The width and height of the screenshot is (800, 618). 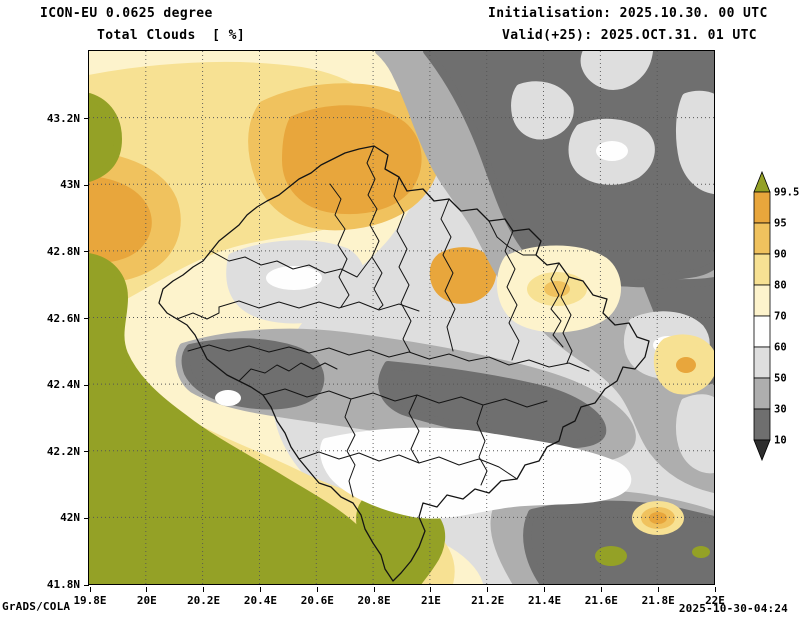 What do you see at coordinates (171, 35) in the screenshot?
I see `variable-title: Total Clouds [ %]` at bounding box center [171, 35].